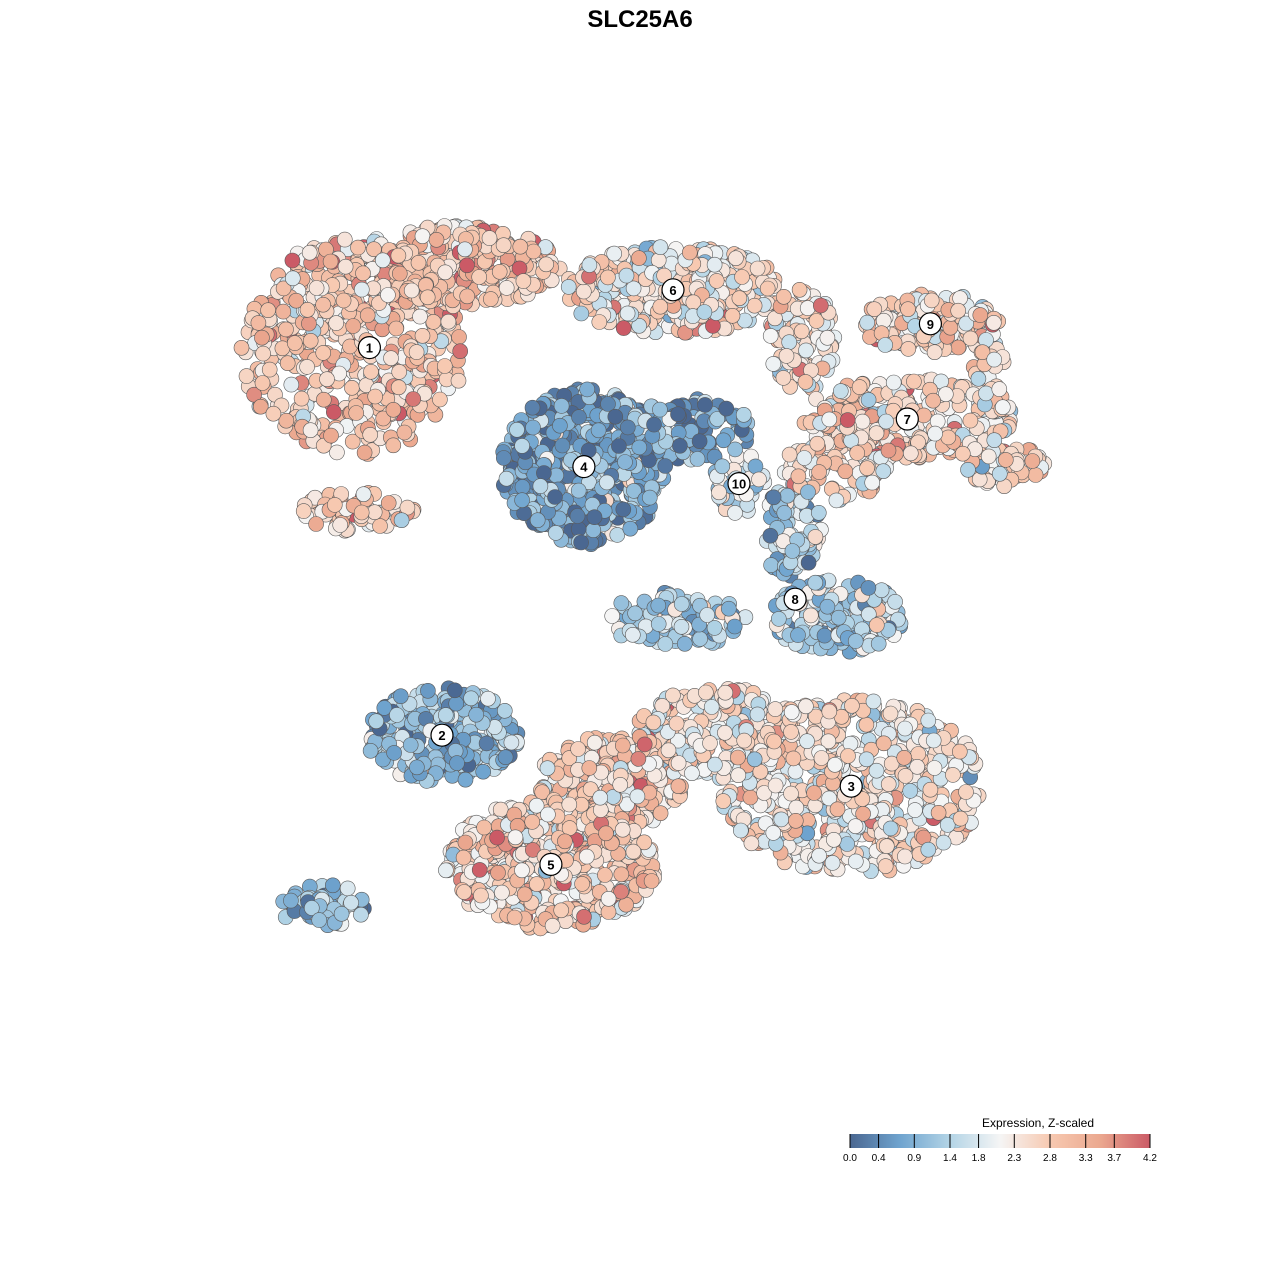 This screenshot has height=1280, width=1280. Describe the element at coordinates (739, 484) in the screenshot. I see `cluster-label-10: 10` at that location.